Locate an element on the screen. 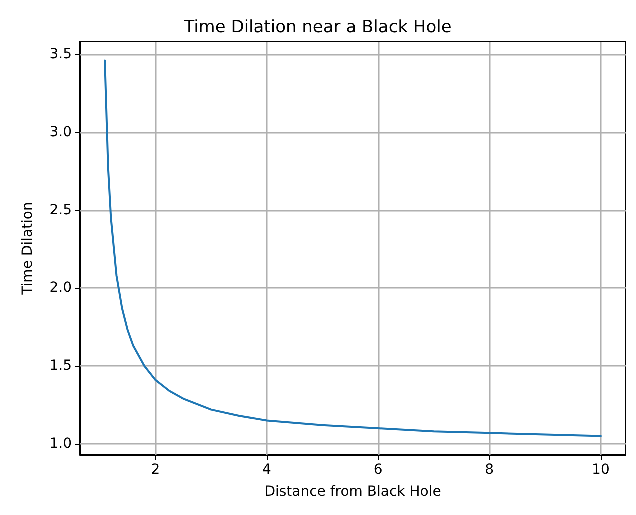  y-tick-label: 2.5 is located at coordinates (61, 210).